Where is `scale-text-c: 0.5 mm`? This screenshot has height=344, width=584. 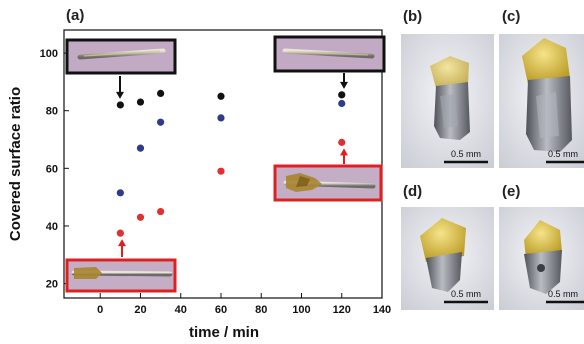 scale-text-c: 0.5 mm is located at coordinates (563, 154).